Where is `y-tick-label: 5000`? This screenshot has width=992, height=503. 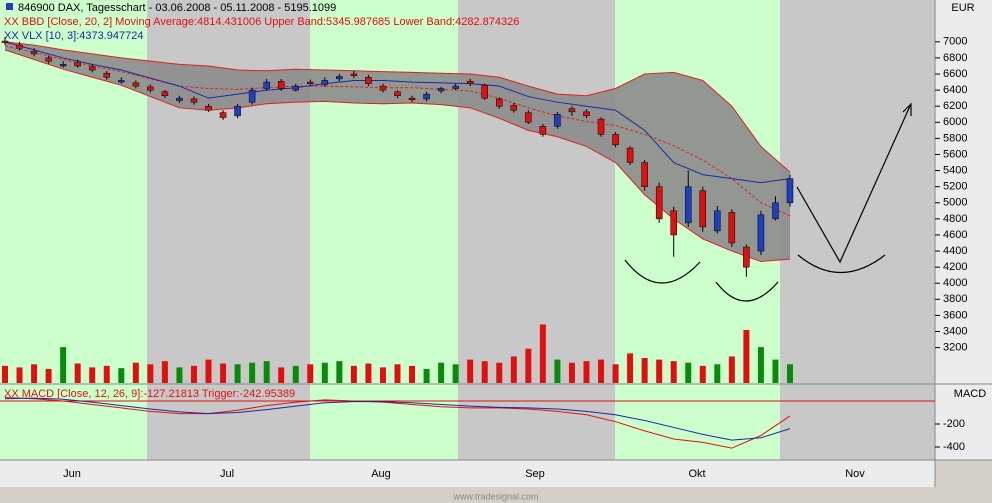 y-tick-label: 5000 is located at coordinates (955, 203).